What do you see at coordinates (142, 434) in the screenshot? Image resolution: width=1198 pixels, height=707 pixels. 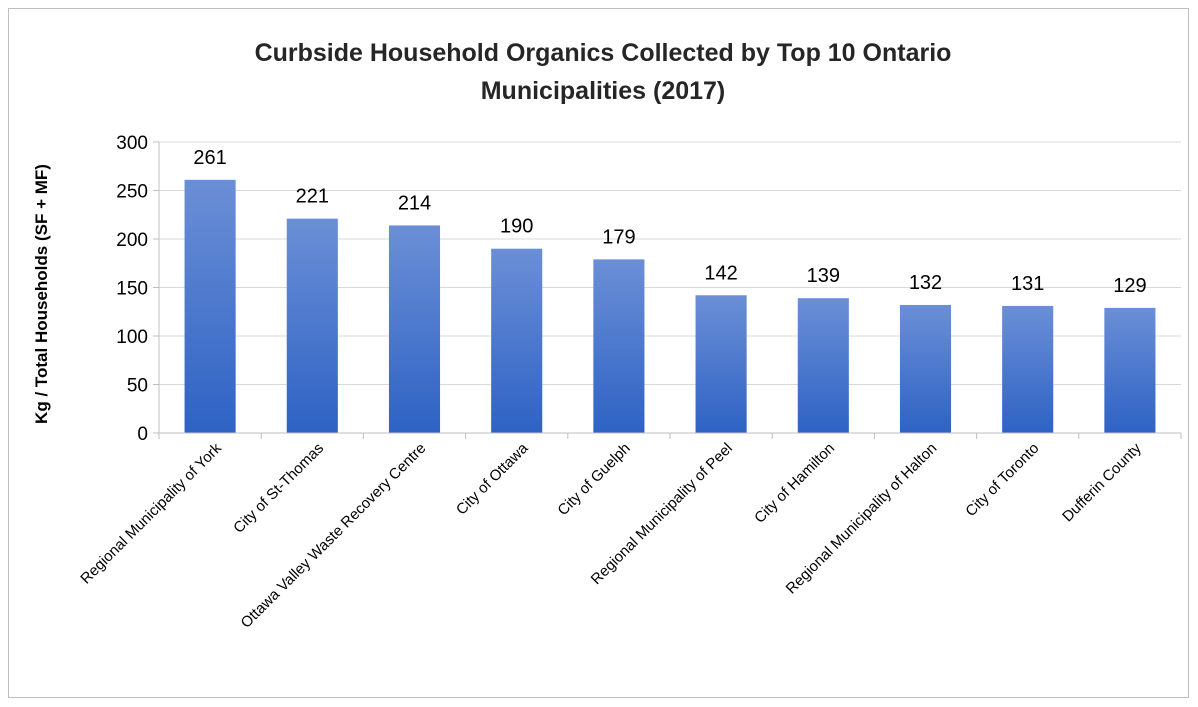 I see `y-tick-label: 0` at bounding box center [142, 434].